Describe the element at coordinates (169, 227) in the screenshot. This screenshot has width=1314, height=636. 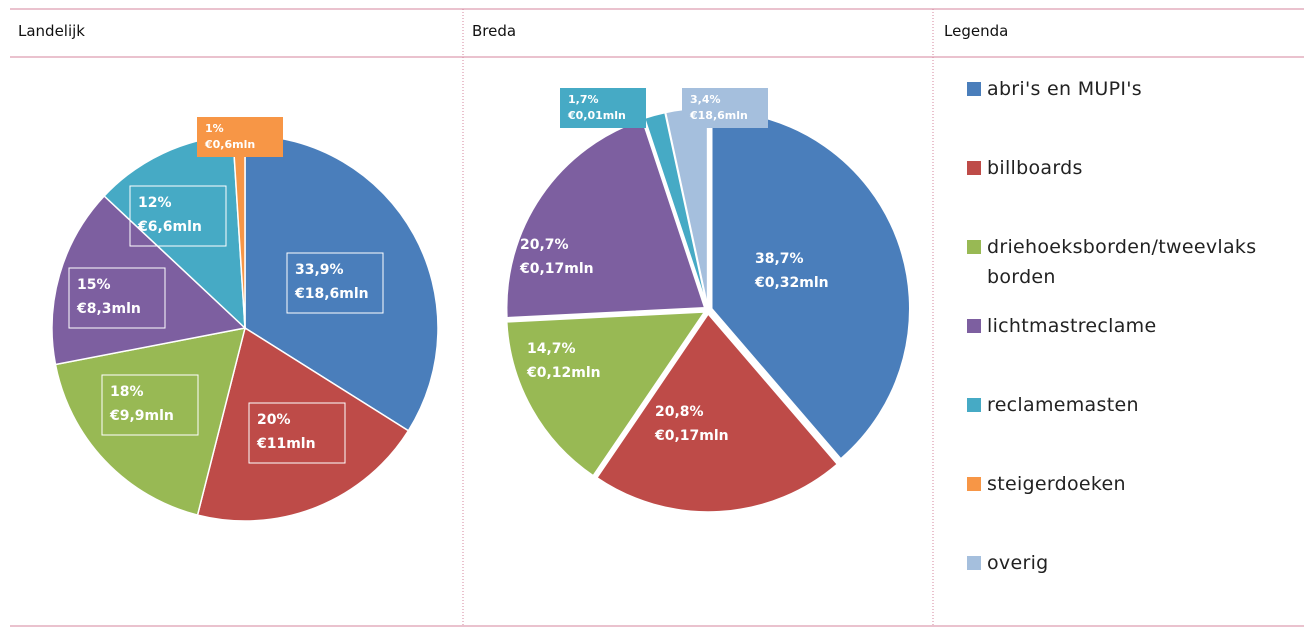
I see `amount-label: €6,6mln` at that location.